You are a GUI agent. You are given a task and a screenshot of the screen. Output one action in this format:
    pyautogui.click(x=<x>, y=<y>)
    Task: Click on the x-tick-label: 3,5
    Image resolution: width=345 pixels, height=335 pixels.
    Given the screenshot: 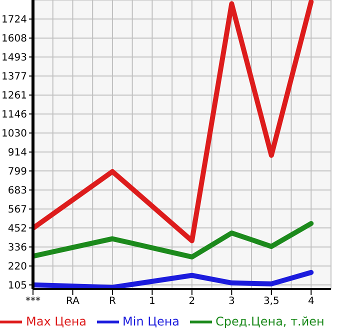 What is the action you would take?
    pyautogui.click(x=271, y=302)
    